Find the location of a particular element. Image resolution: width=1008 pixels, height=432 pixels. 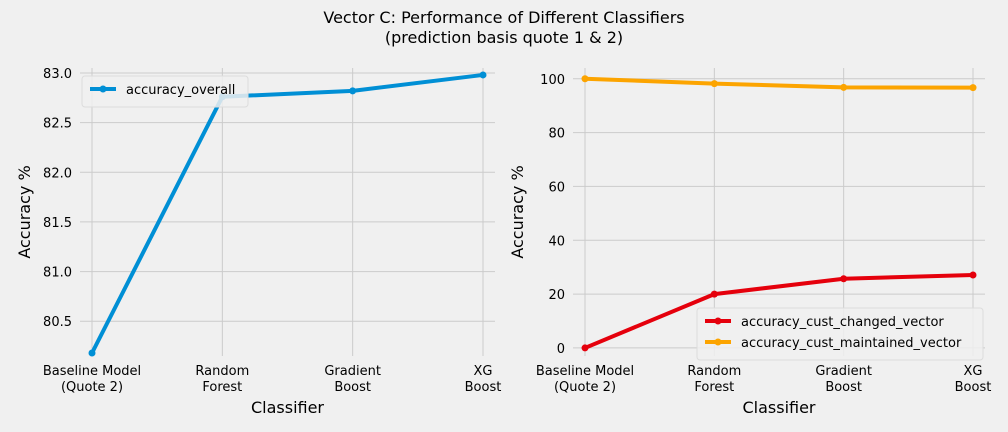

y-tick-label: 80 is located at coordinates (556, 134).